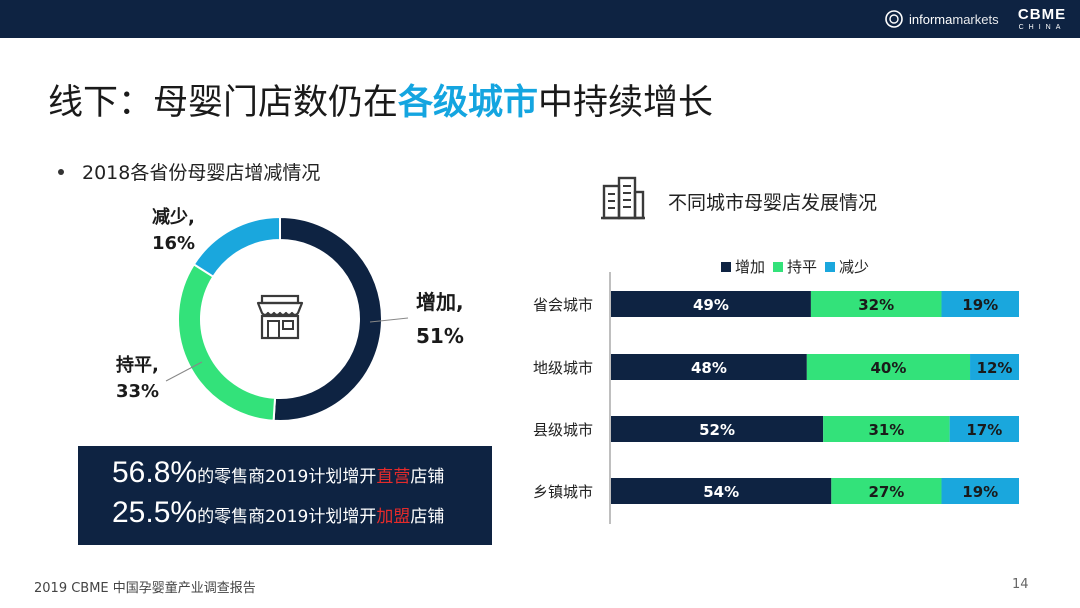  What do you see at coordinates (287, 517) in the screenshot?
I see `summary-franchise-text: 的零售商2019计划增开` at bounding box center [287, 517].